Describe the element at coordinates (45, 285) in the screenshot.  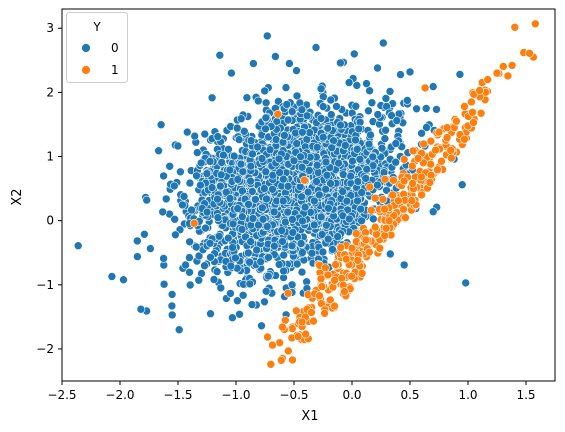
I see `y-tick-label: −1` at that location.